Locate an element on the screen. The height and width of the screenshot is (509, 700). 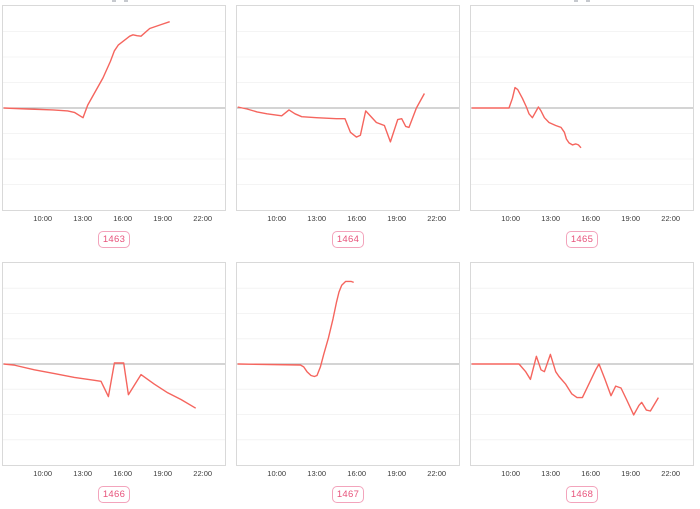
chart-id-badge: 1468 is located at coordinates (582, 494).